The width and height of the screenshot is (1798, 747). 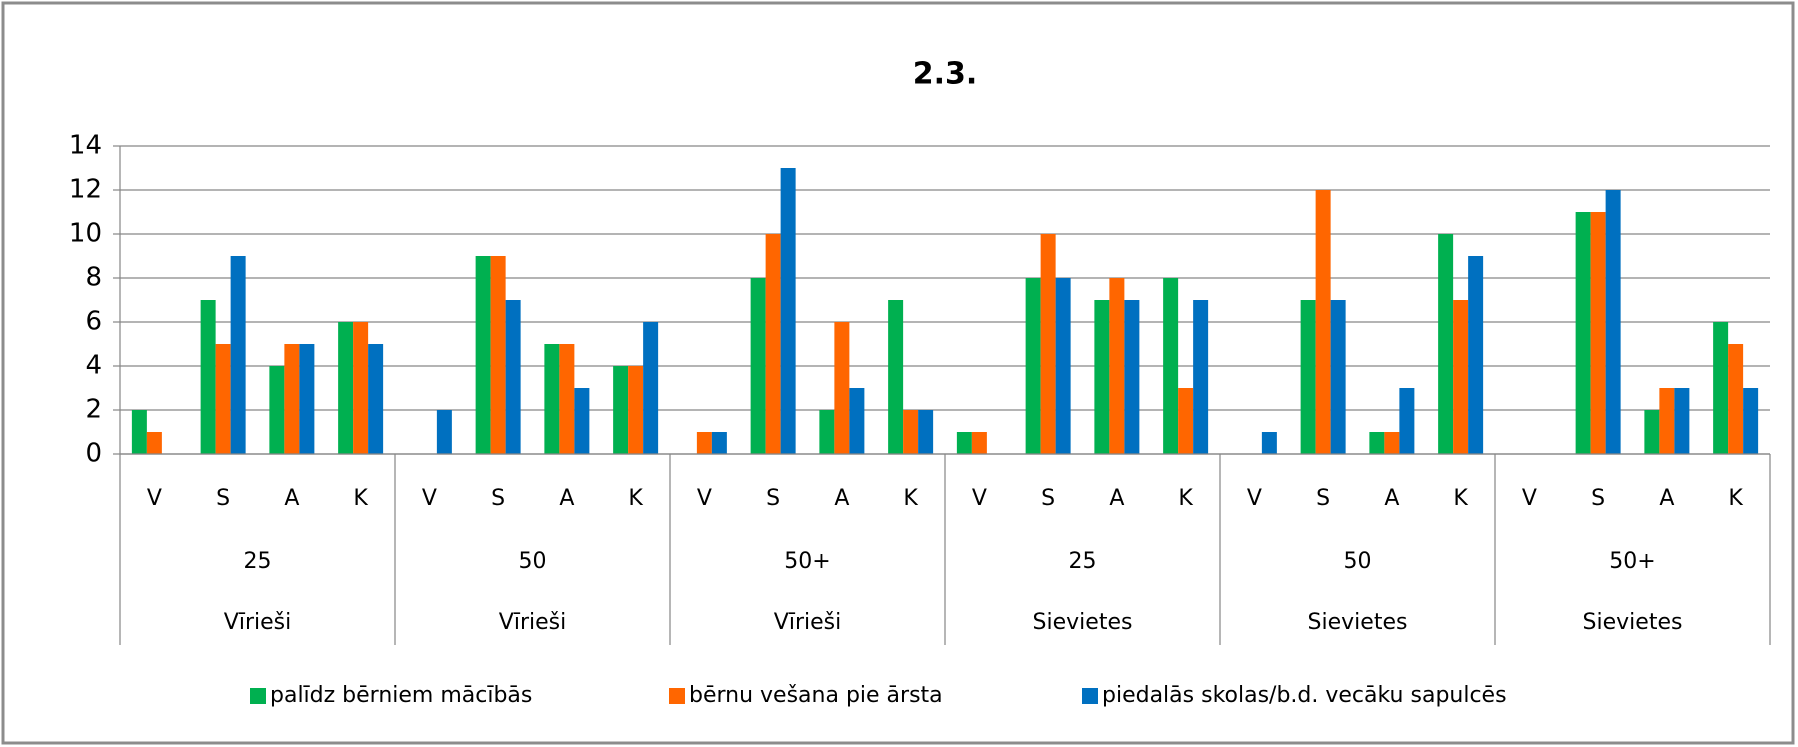 What do you see at coordinates (258, 561) in the screenshot?
I see `group-label: 25` at bounding box center [258, 561].